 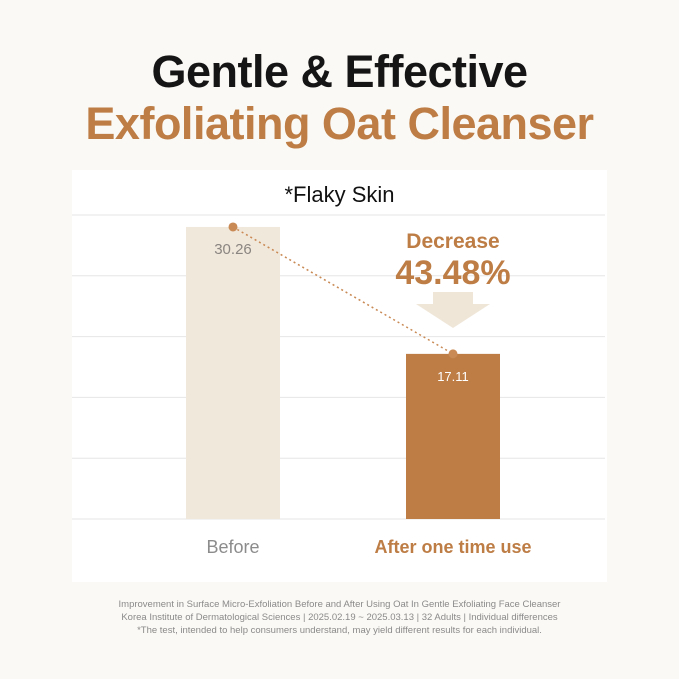 What do you see at coordinates (453, 310) in the screenshot?
I see `down-arrow-icon` at bounding box center [453, 310].